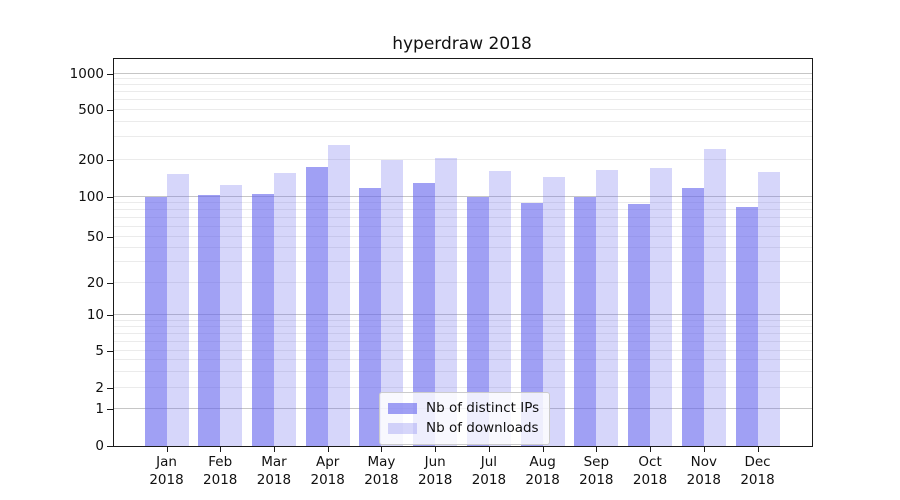 The image size is (900, 500). I want to click on bar-ips-apr, so click(316, 306).